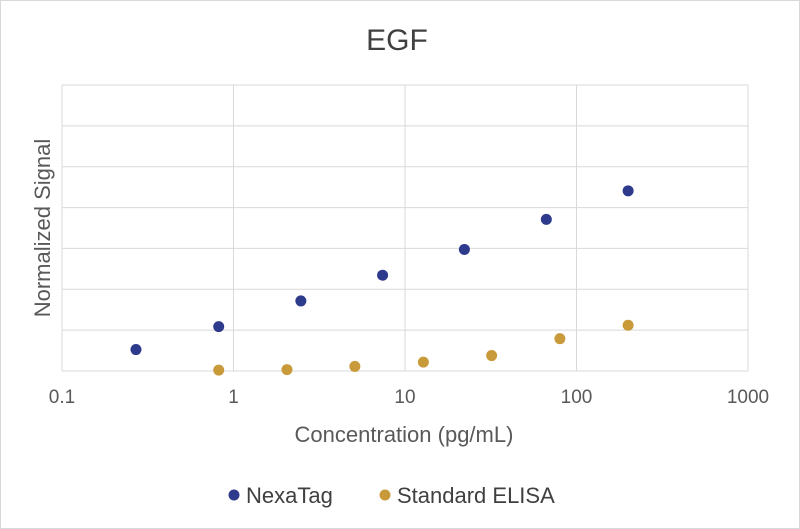 The height and width of the screenshot is (529, 800). Describe the element at coordinates (476, 495) in the screenshot. I see `legend-label-standard-elisa: Standard ELISA` at that location.